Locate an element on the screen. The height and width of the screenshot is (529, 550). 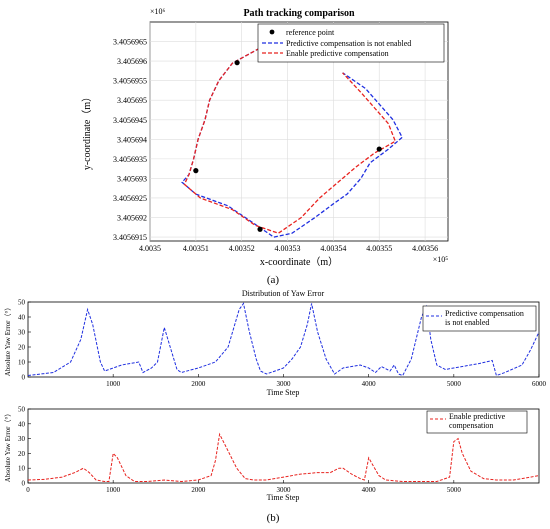
x-tick-label: 4.00353 is located at coordinates (288, 248).